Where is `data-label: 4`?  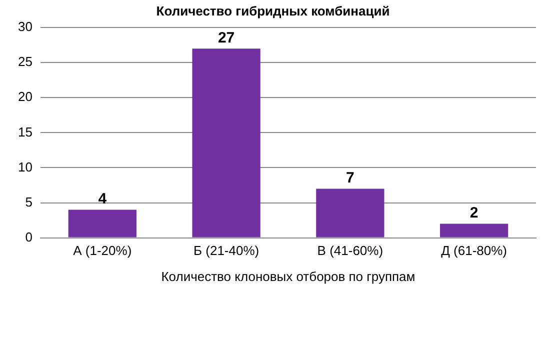 data-label: 4 is located at coordinates (103, 199).